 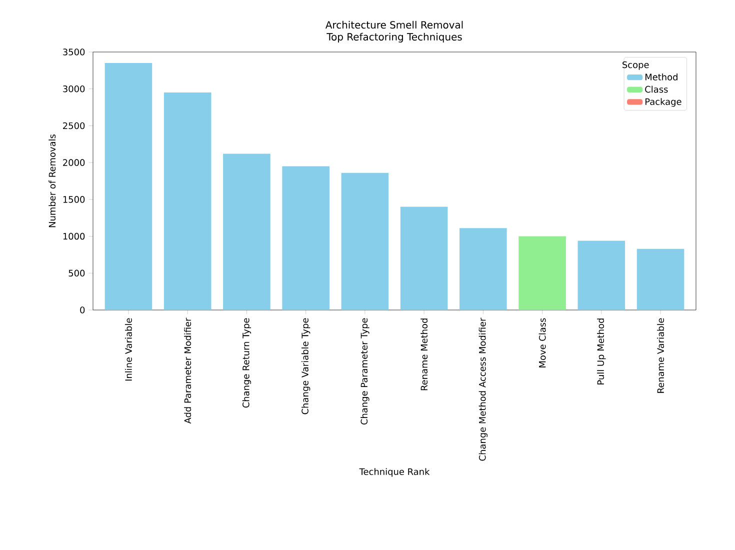 What do you see at coordinates (424, 354) in the screenshot?
I see `x-tick-label: Rename Method` at bounding box center [424, 354].